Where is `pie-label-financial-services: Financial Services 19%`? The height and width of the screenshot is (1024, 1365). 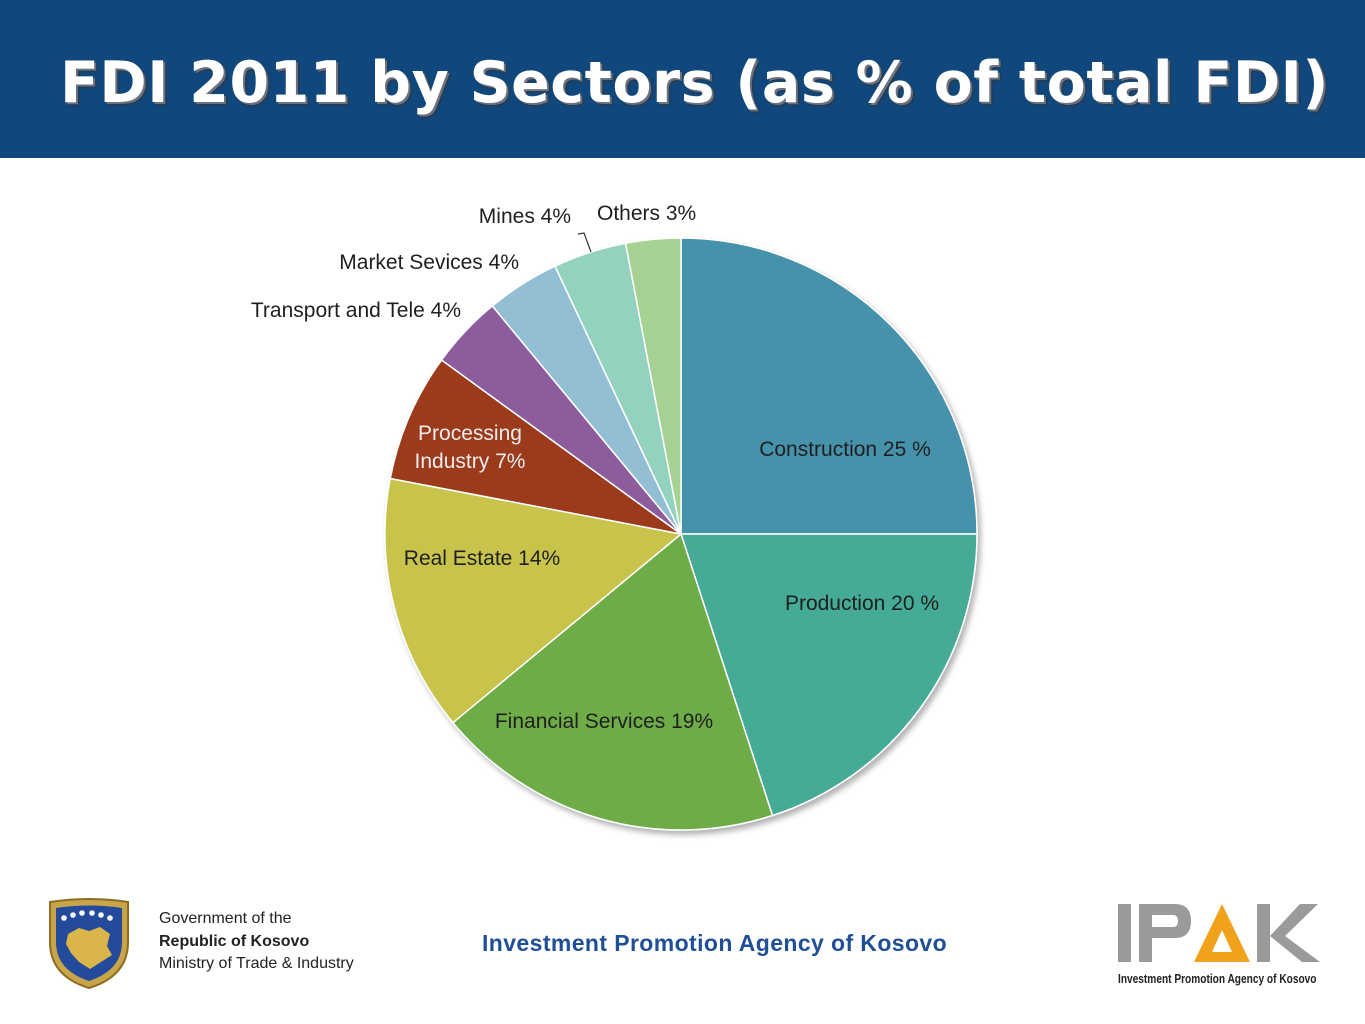
pie-label-financial-services: Financial Services 19% is located at coordinates (604, 721).